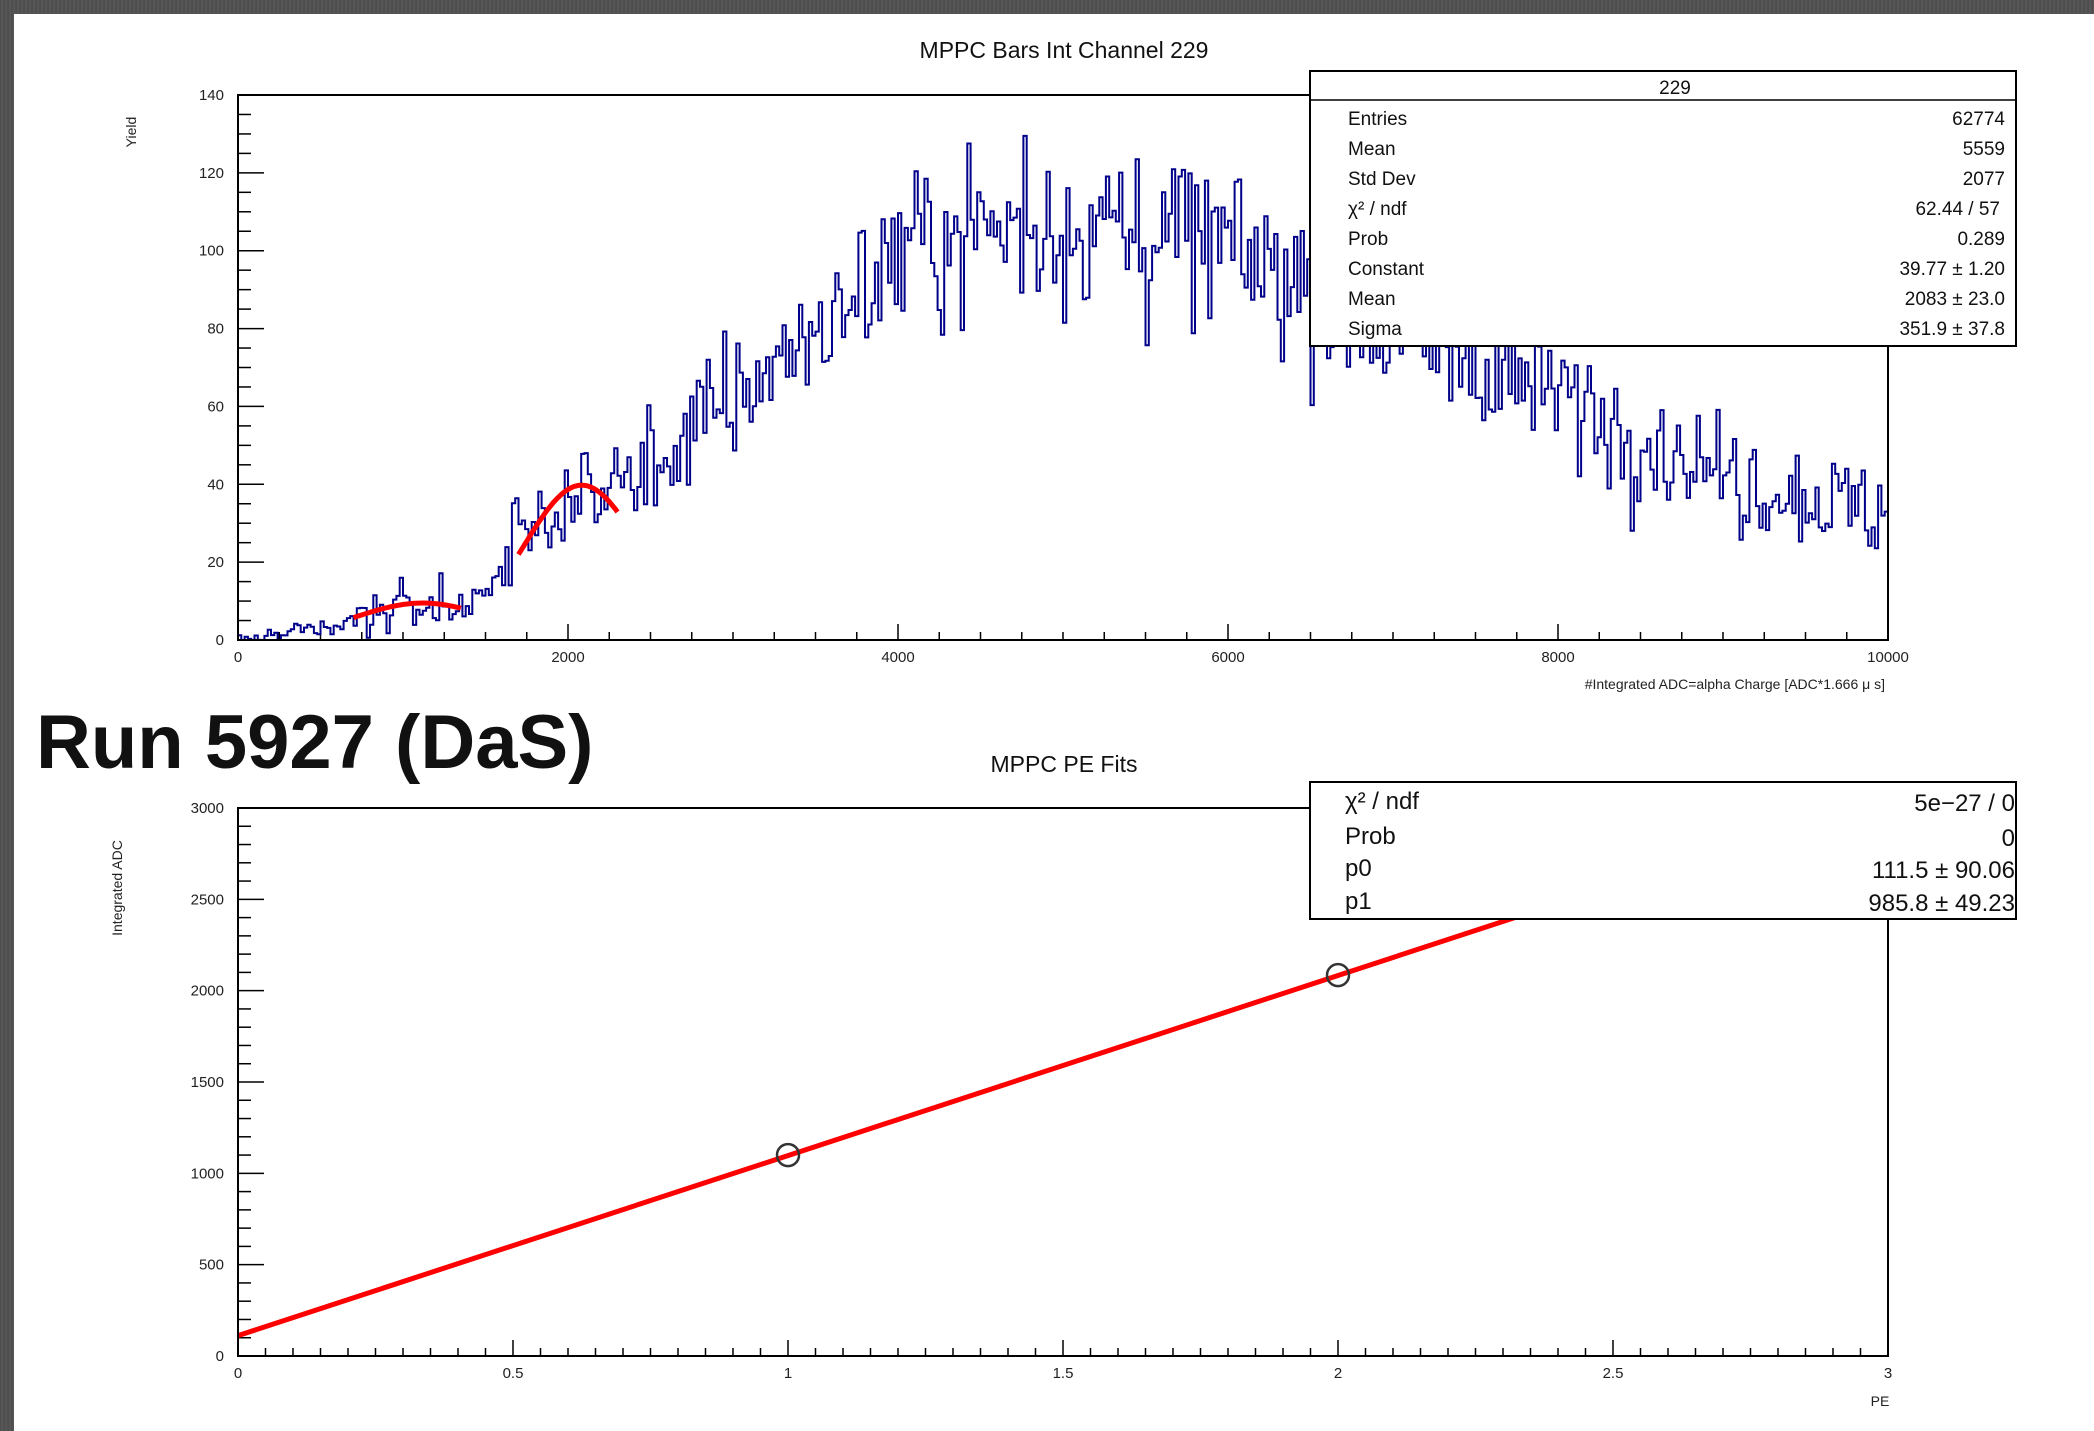 Image resolution: width=2094 pixels, height=1431 pixels. What do you see at coordinates (1064, 764) in the screenshot?
I see `pe-fit-title: MPPC PE Fits` at bounding box center [1064, 764].